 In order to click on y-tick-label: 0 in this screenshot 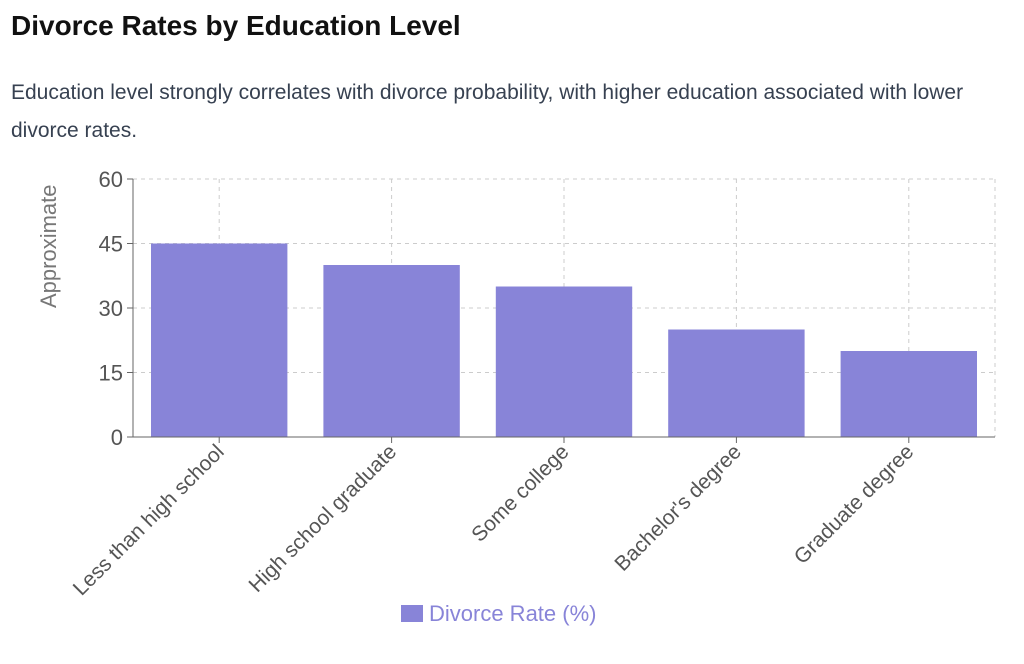, I will do `click(117, 437)`.